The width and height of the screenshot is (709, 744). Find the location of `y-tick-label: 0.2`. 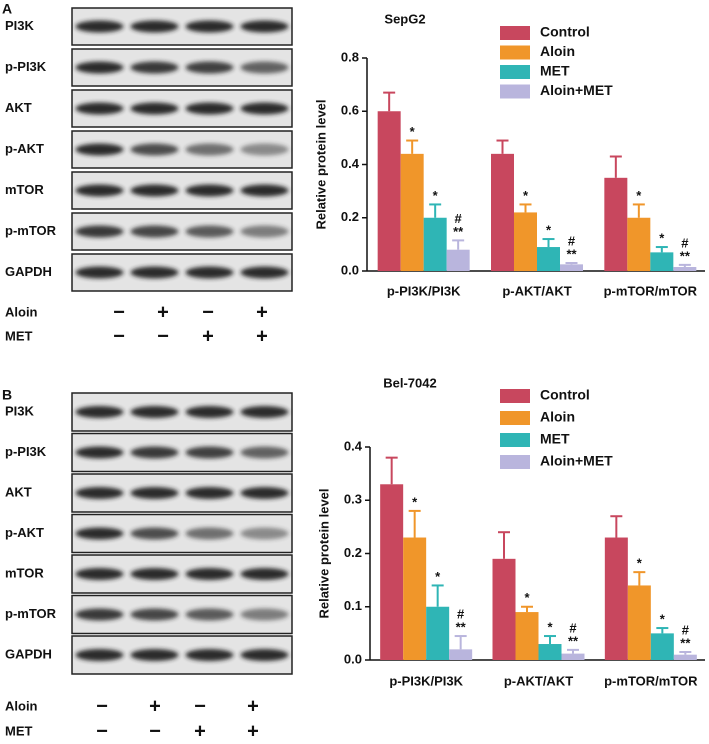

y-tick-label: 0.2 is located at coordinates (353, 552).